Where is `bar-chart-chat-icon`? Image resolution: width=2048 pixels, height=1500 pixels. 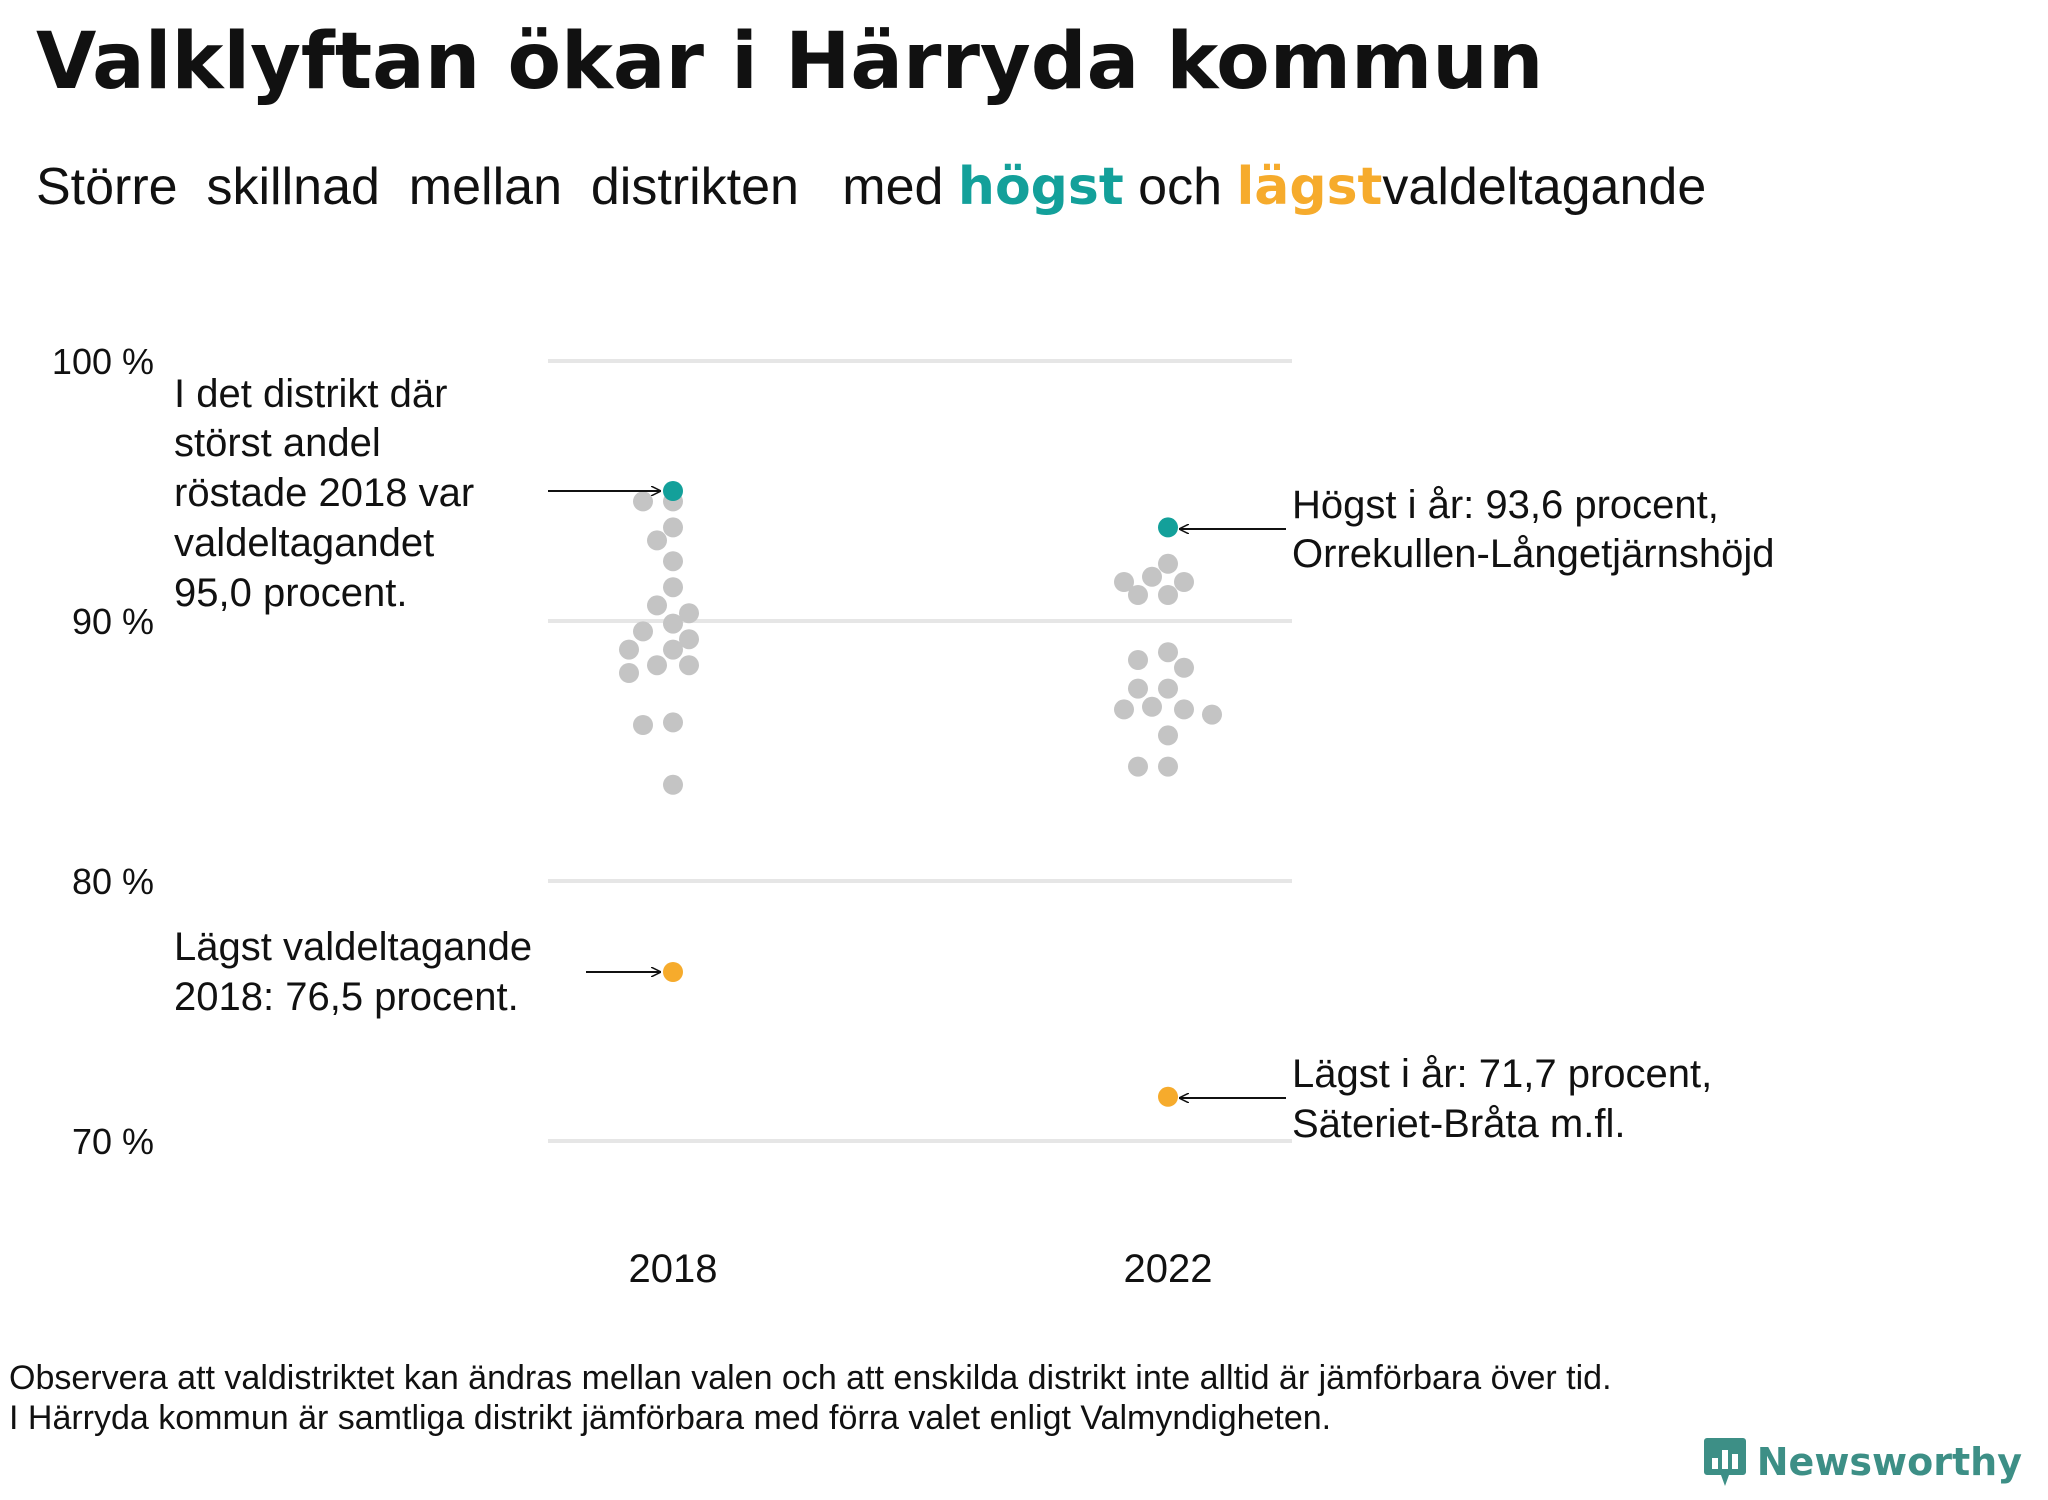 bar-chart-chat-icon is located at coordinates (1724, 1462).